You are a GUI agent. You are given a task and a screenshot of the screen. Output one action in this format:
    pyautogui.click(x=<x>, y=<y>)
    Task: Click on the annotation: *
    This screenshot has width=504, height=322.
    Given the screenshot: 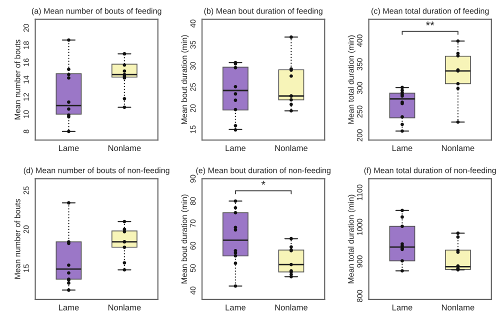 What is the action you would take?
    pyautogui.click(x=263, y=182)
    